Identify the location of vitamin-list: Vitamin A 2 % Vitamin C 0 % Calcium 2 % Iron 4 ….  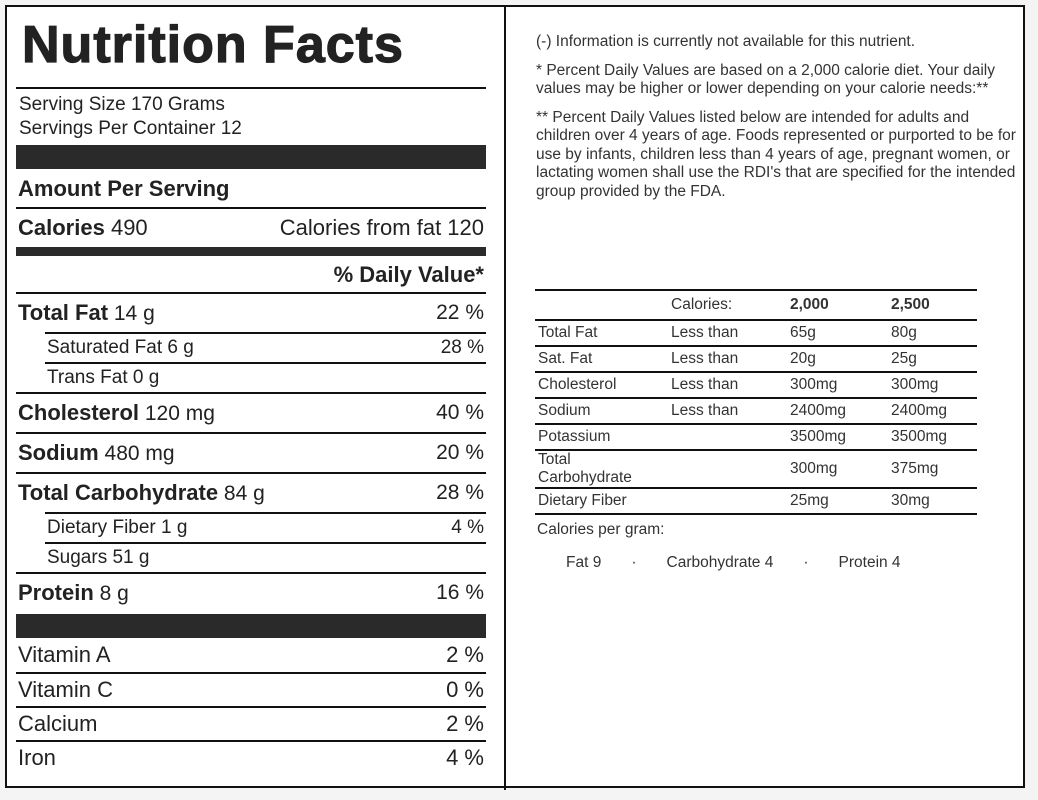
(251, 706).